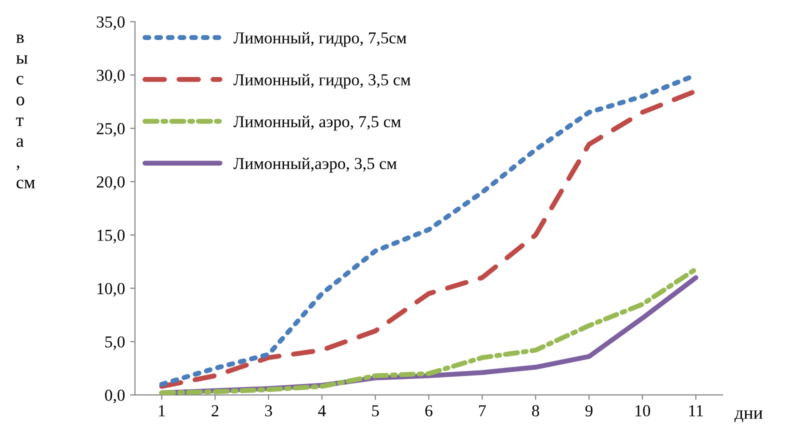 This screenshot has width=794, height=434. Describe the element at coordinates (115, 343) in the screenshot. I see `y-tick-label: 5,0` at that location.